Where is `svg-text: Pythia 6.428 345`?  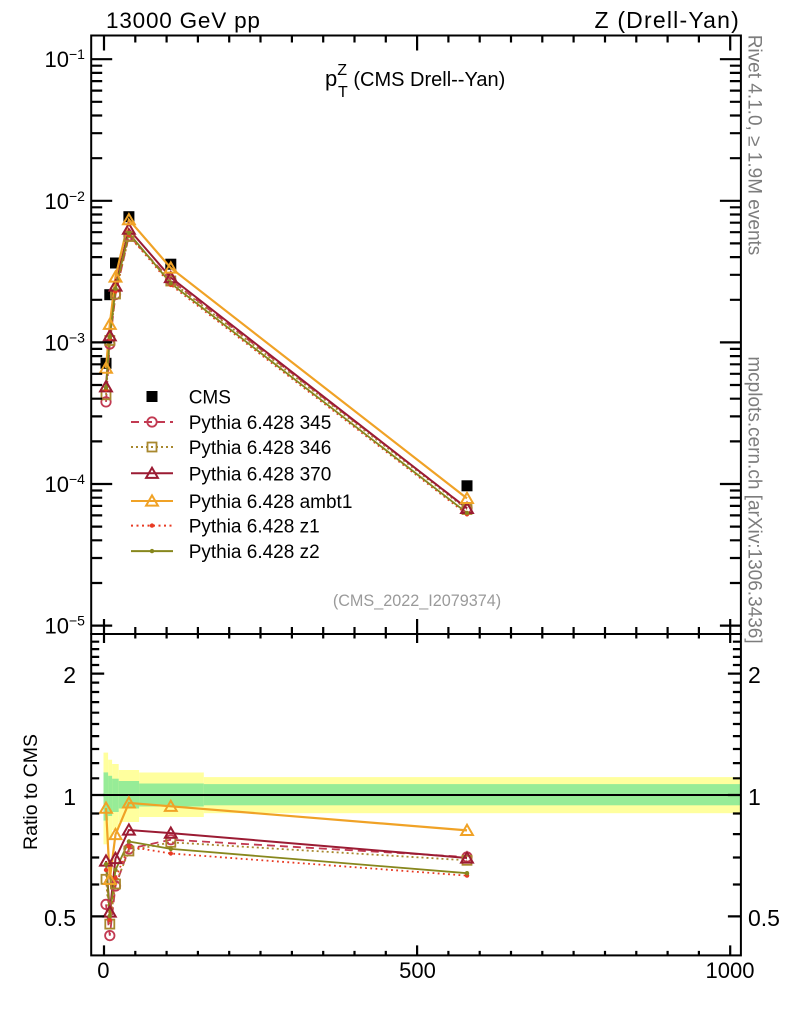 svg-text: Pythia 6.428 345 is located at coordinates (260, 423).